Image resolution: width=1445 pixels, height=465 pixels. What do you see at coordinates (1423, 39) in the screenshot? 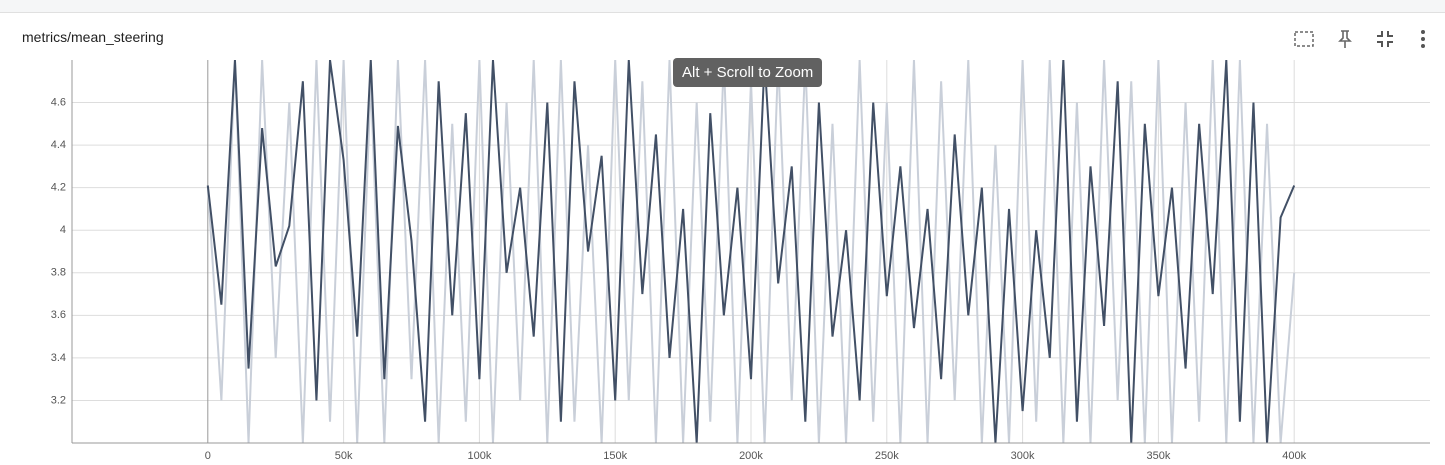
I see `menu-icon` at bounding box center [1423, 39].